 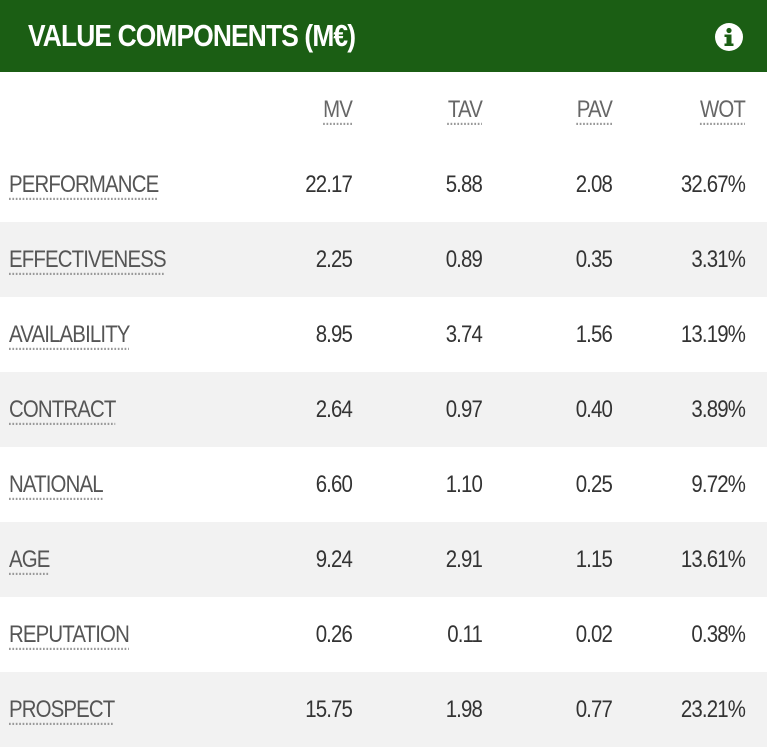 I want to click on table-row: AGE 9.24 2.91 1.15 13.61%, so click(x=383, y=559).